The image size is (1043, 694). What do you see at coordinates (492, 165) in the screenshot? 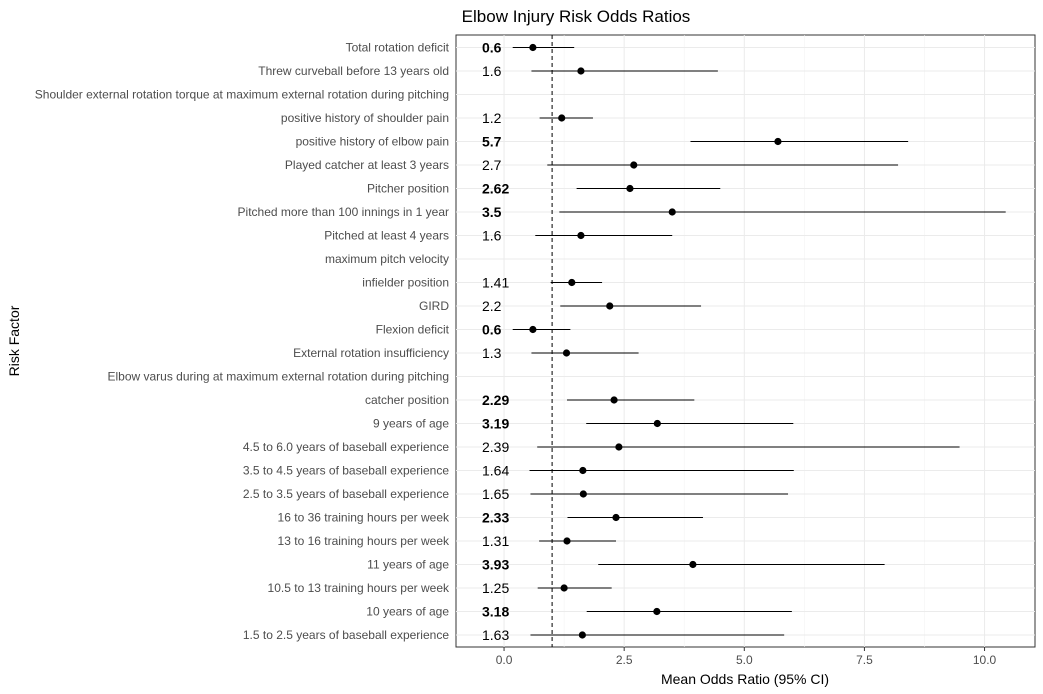
I see `odds-ratio-value-label: 2.7` at bounding box center [492, 165].